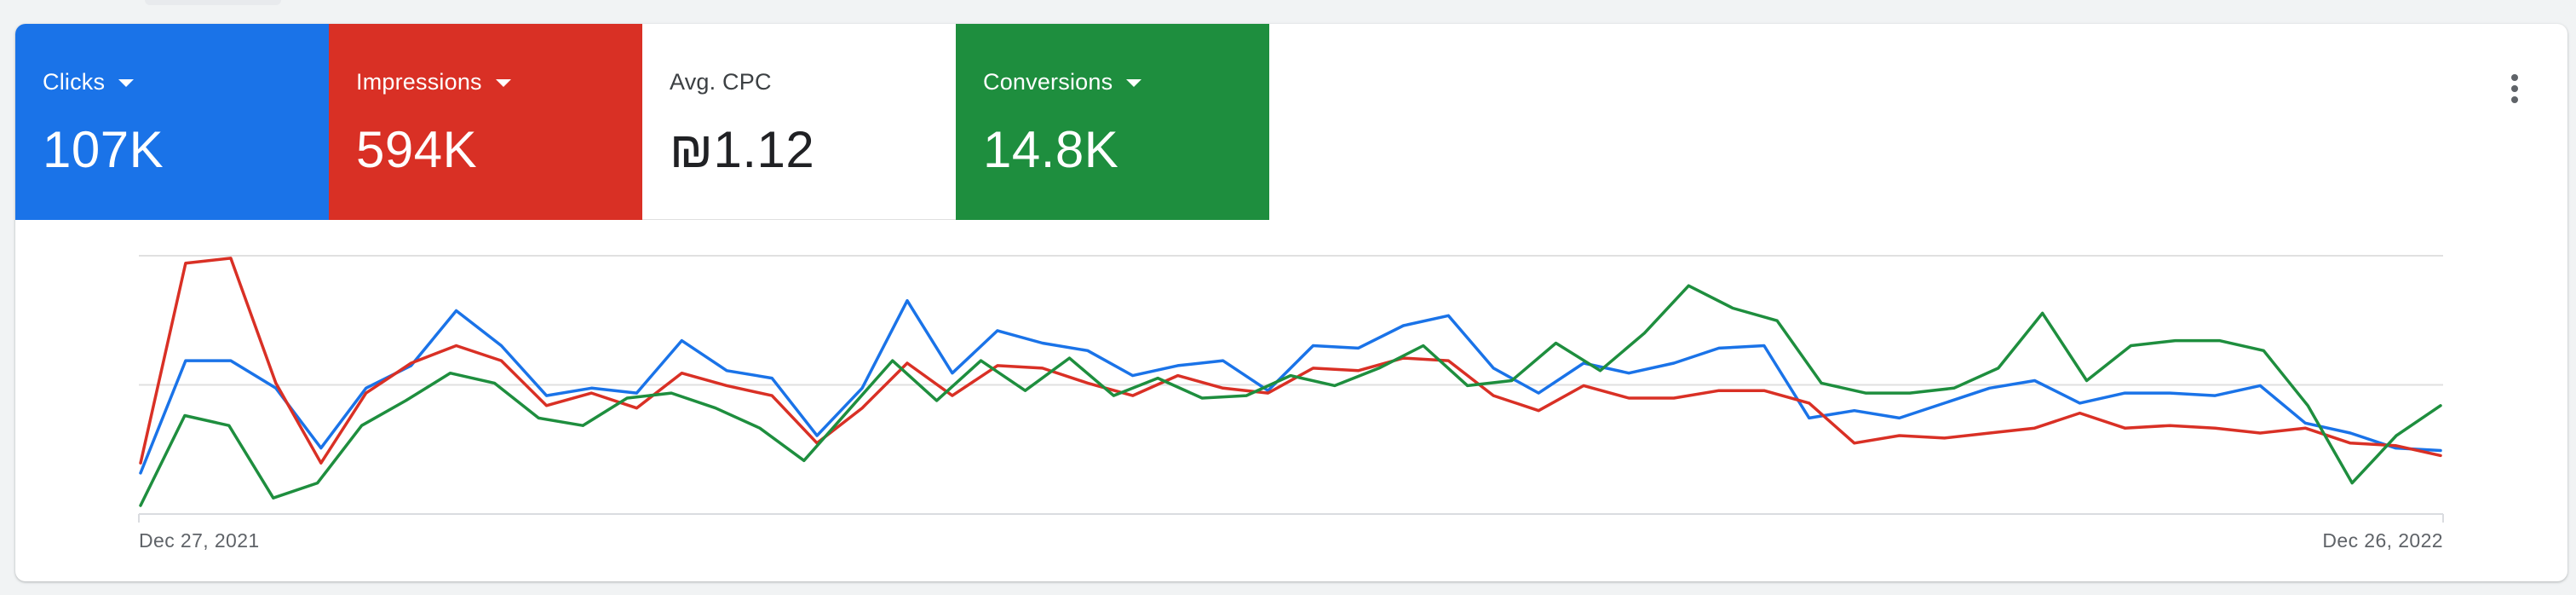  What do you see at coordinates (1048, 82) in the screenshot?
I see `metric-label: Conversions` at bounding box center [1048, 82].